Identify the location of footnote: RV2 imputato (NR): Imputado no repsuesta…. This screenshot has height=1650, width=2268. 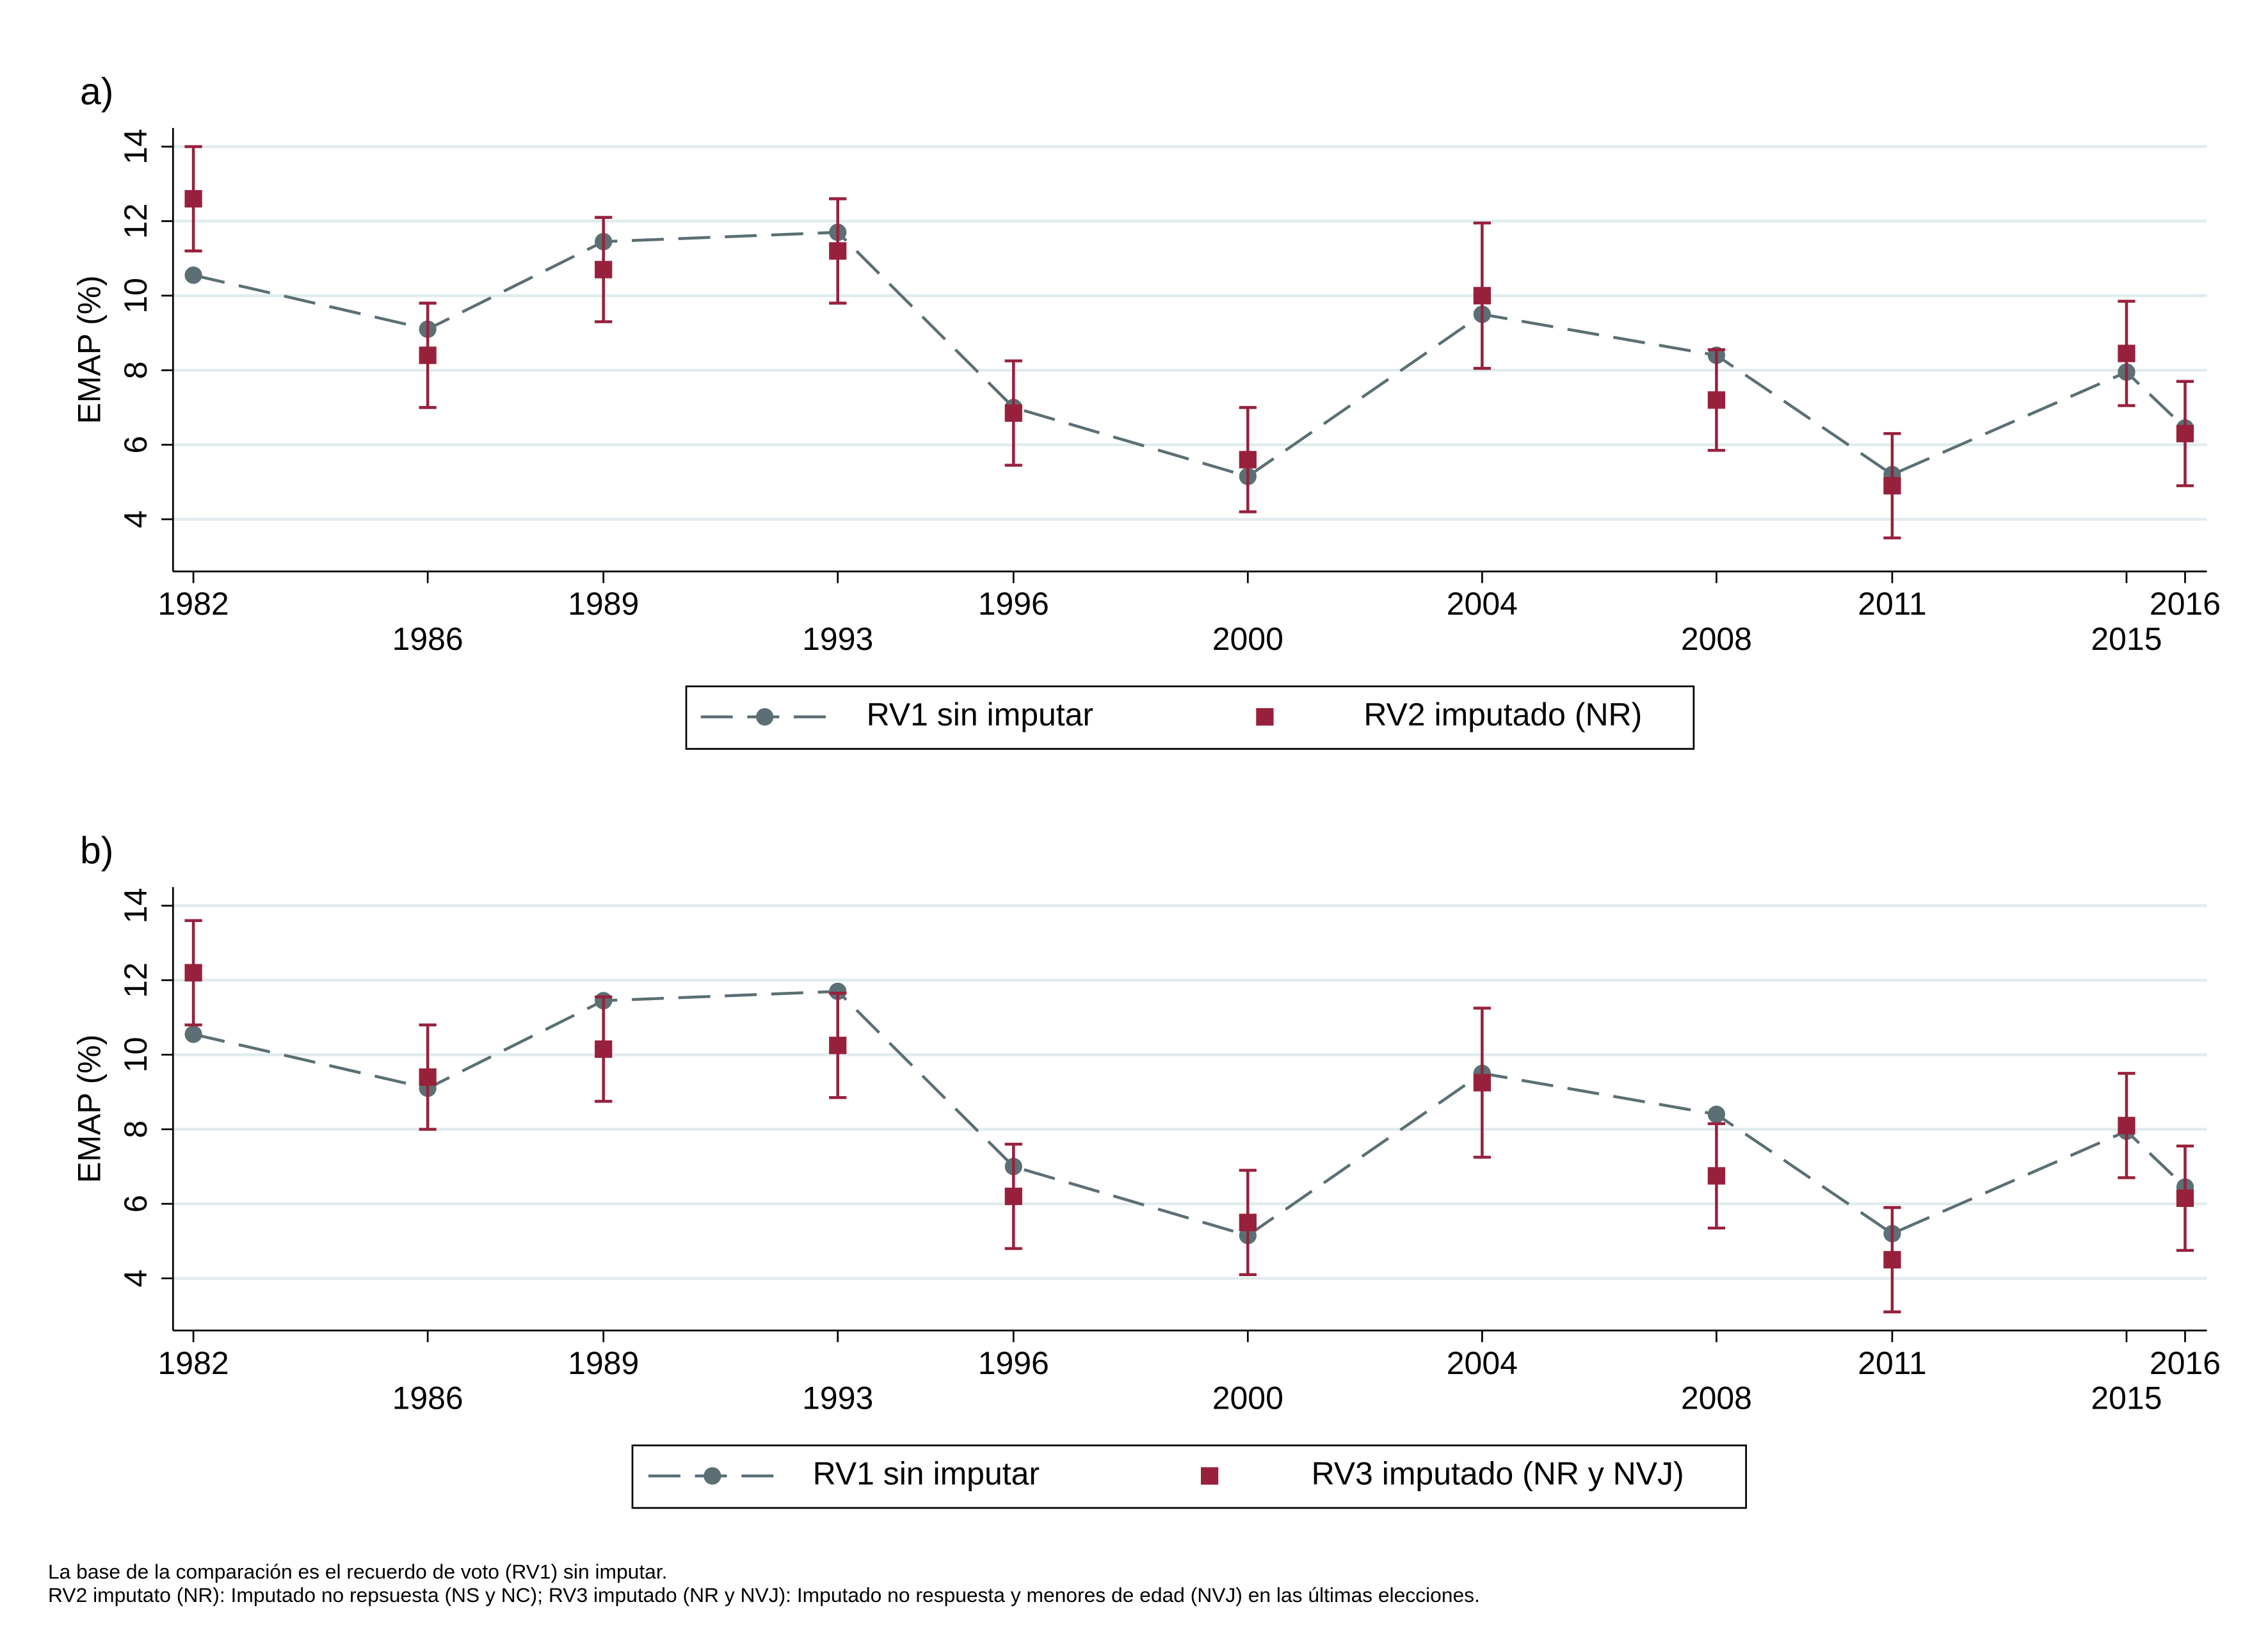
(764, 1594).